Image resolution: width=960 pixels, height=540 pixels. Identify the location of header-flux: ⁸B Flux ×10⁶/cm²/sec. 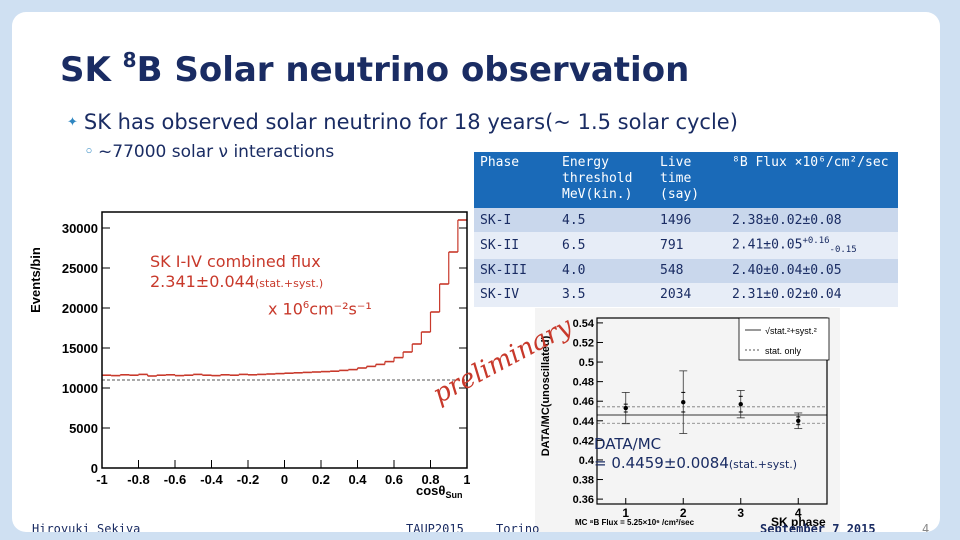
(812, 180).